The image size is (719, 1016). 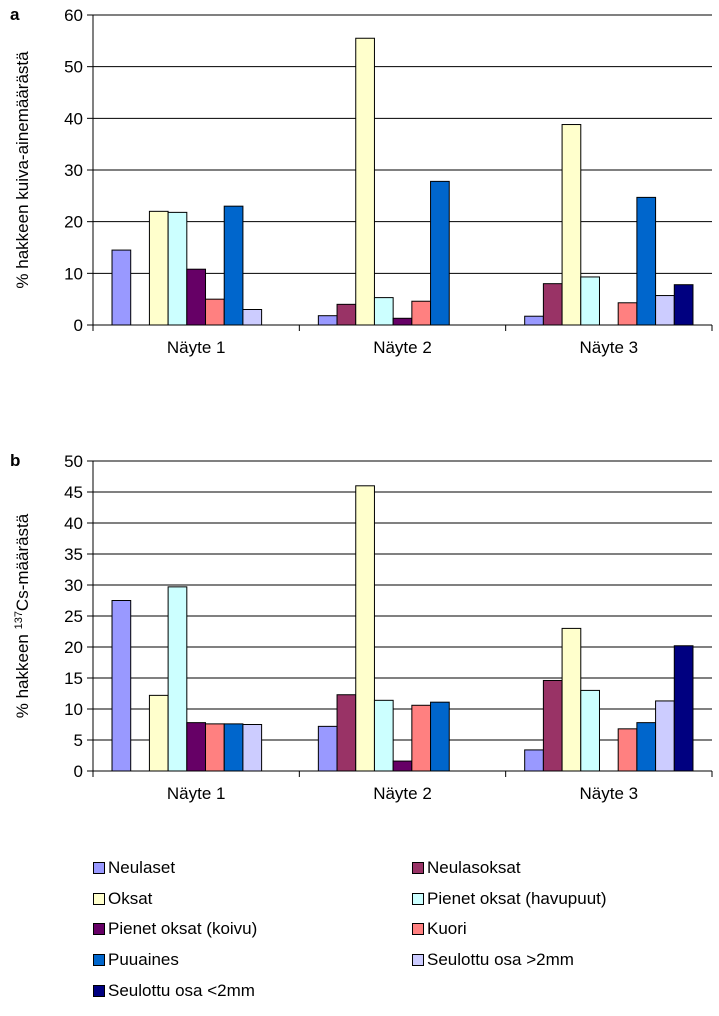 I want to click on y-tick-label: 25, so click(x=73, y=616).